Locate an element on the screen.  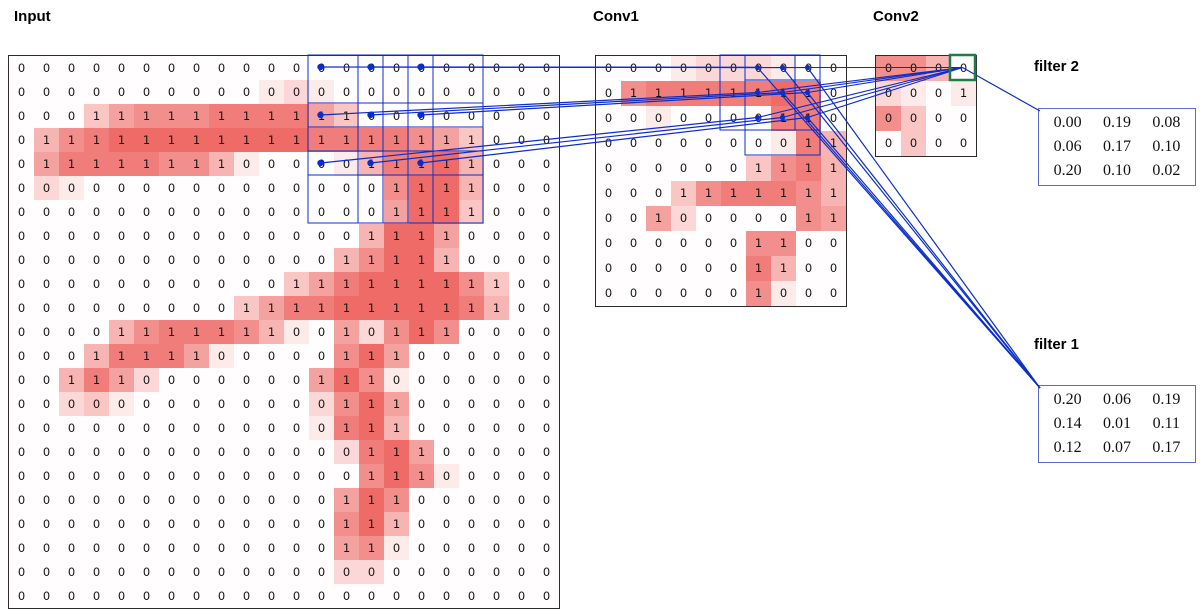
filter-value: 0.10 is located at coordinates (1116, 170).